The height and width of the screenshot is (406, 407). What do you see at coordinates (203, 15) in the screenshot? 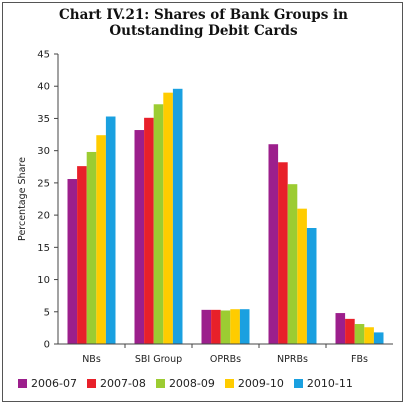
I see `chart-title-line-1: Chart IV.21: Shares of Bank Groups in` at bounding box center [203, 15].